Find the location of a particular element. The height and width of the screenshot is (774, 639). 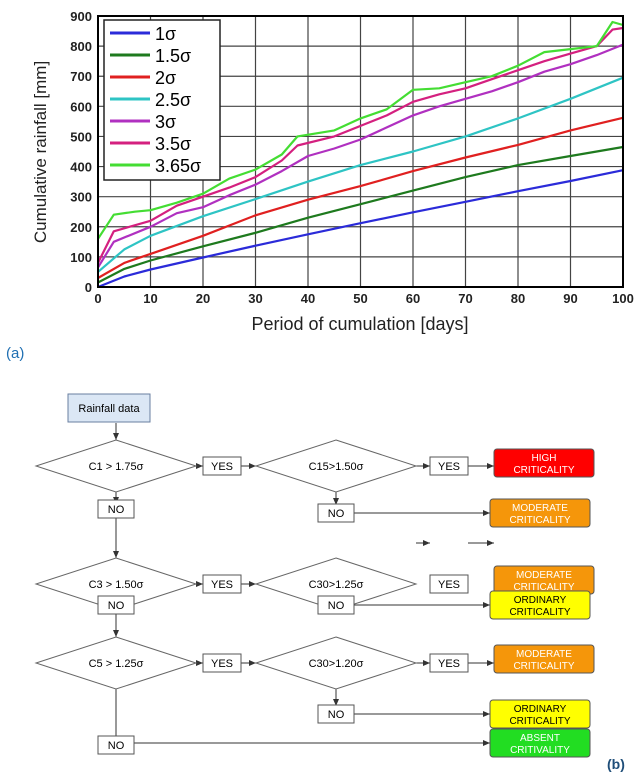

y-tick-label: 800 is located at coordinates (81, 46).